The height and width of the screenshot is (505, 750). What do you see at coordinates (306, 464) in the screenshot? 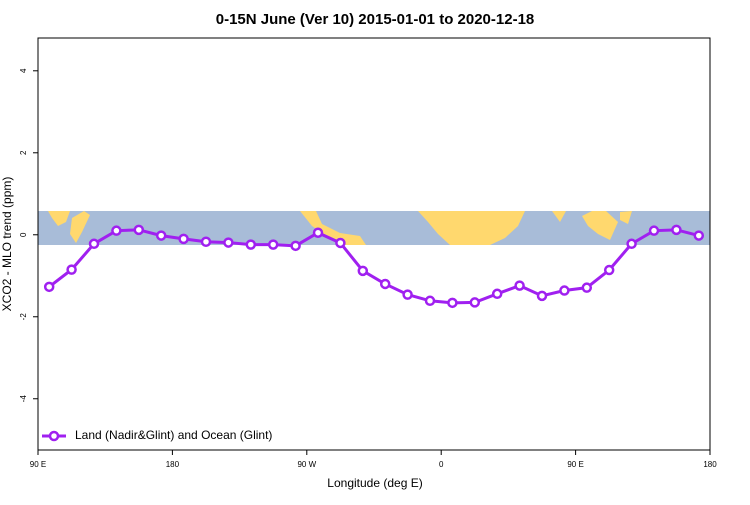
I see `x-tick-label: 90 W` at bounding box center [306, 464].